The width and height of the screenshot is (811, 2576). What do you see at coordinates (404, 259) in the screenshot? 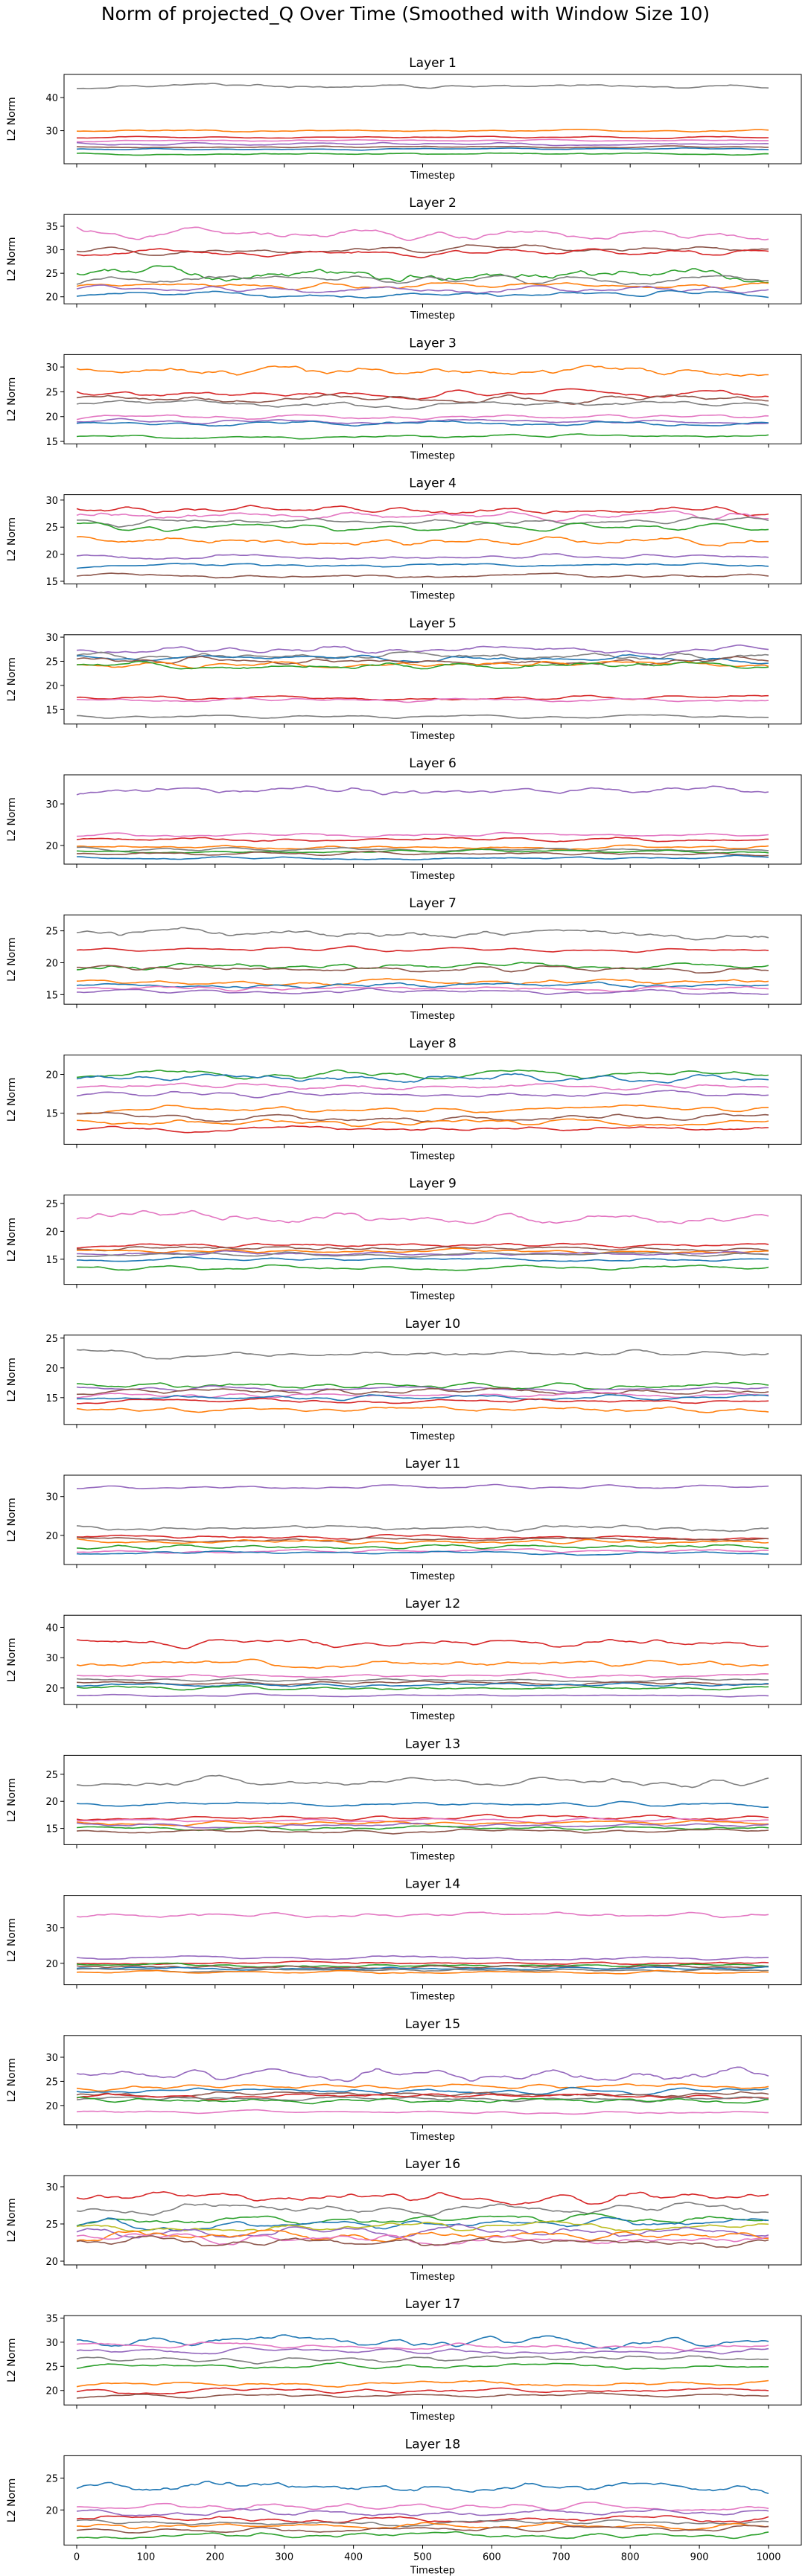
I see `subplot-layer-2: Layer 2 20 25 30 35 Timestep L2 Norm` at bounding box center [404, 259].